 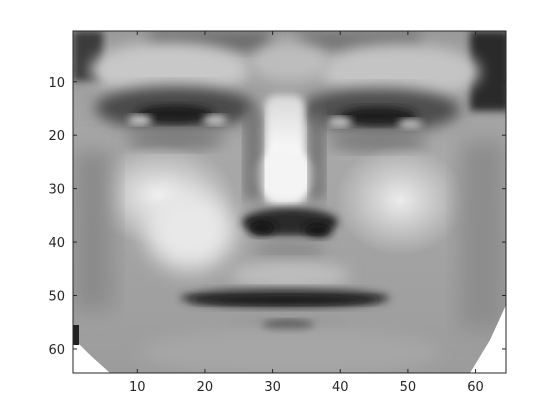 What do you see at coordinates (56, 350) in the screenshot?
I see `y-tick-label: 60` at bounding box center [56, 350].